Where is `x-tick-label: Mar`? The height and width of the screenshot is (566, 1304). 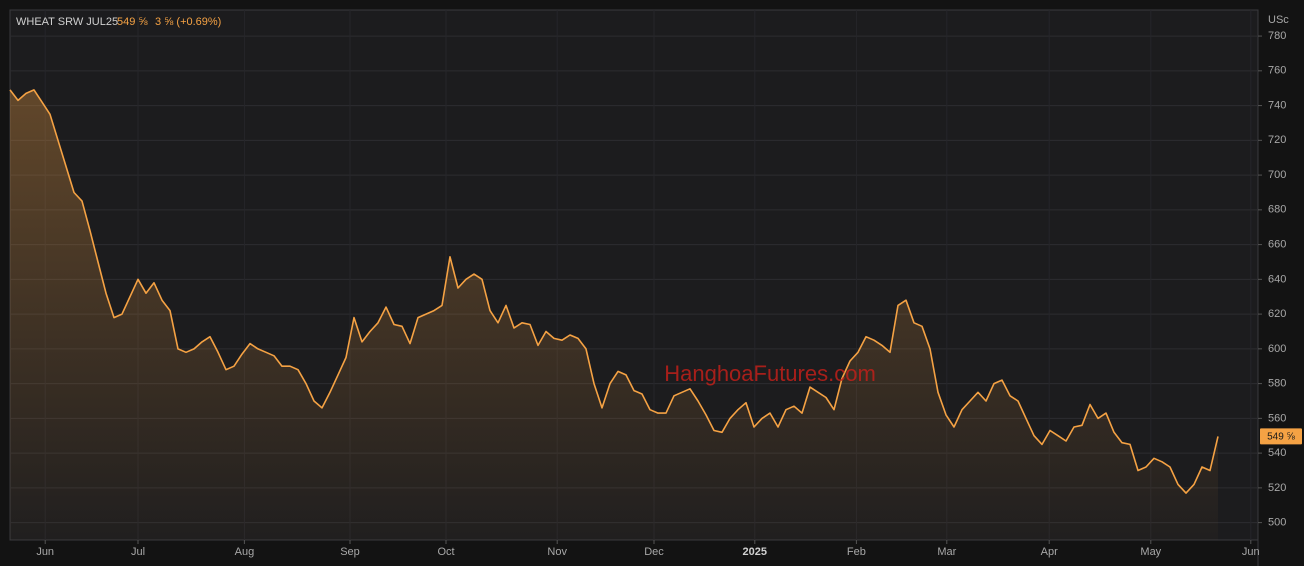 x-tick-label: Mar is located at coordinates (946, 552).